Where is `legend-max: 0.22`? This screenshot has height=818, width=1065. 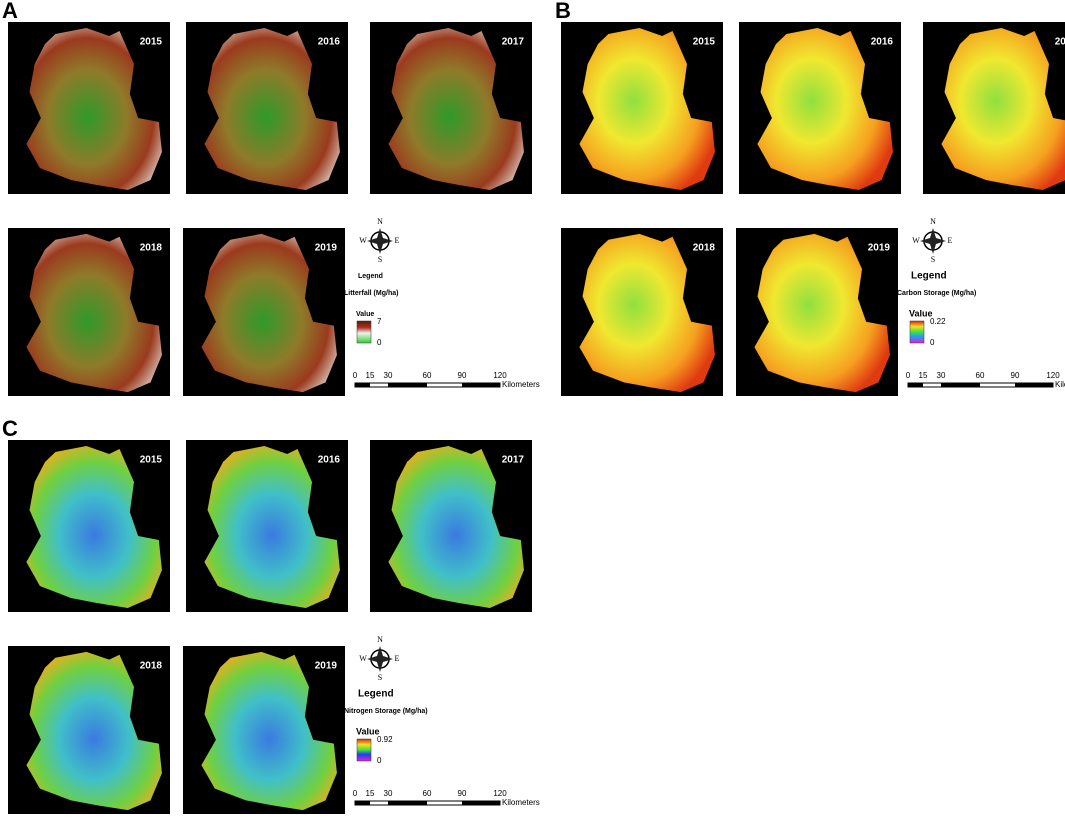 legend-max: 0.22 is located at coordinates (938, 321).